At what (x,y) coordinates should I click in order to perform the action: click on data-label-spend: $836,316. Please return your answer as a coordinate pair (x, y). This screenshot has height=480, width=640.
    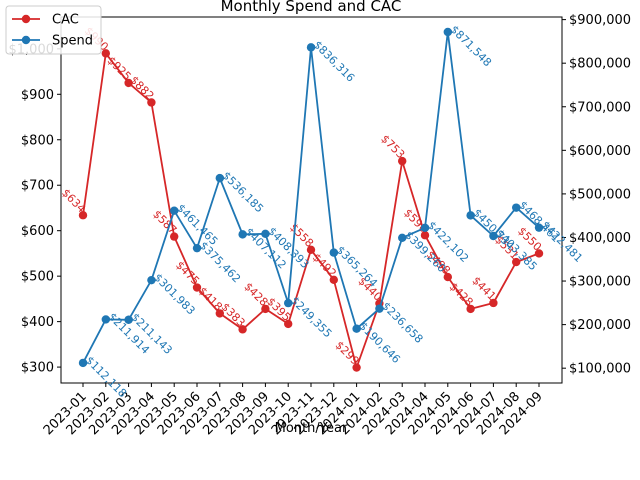
    Looking at the image, I should click on (334, 61).